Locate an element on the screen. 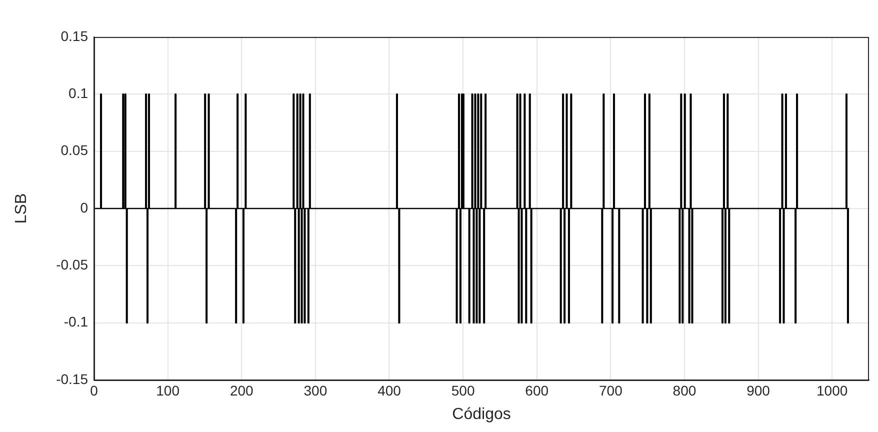 The height and width of the screenshot is (432, 878). x-tick-label: 600 is located at coordinates (537, 390).